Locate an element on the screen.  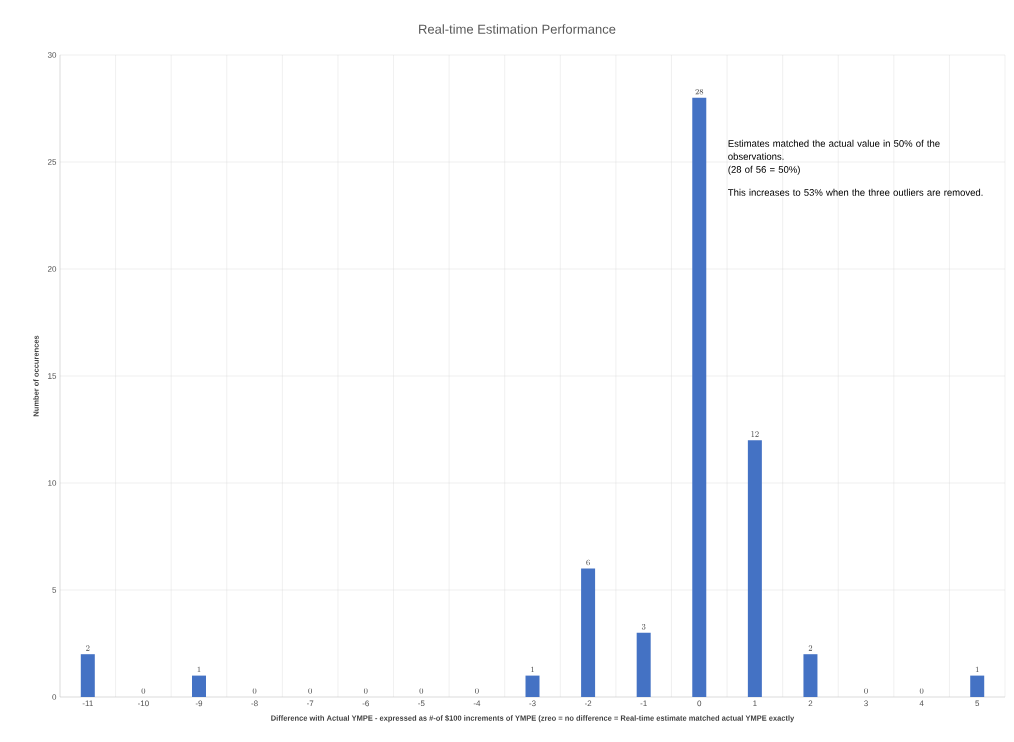
data-label: 12 is located at coordinates (755, 434).